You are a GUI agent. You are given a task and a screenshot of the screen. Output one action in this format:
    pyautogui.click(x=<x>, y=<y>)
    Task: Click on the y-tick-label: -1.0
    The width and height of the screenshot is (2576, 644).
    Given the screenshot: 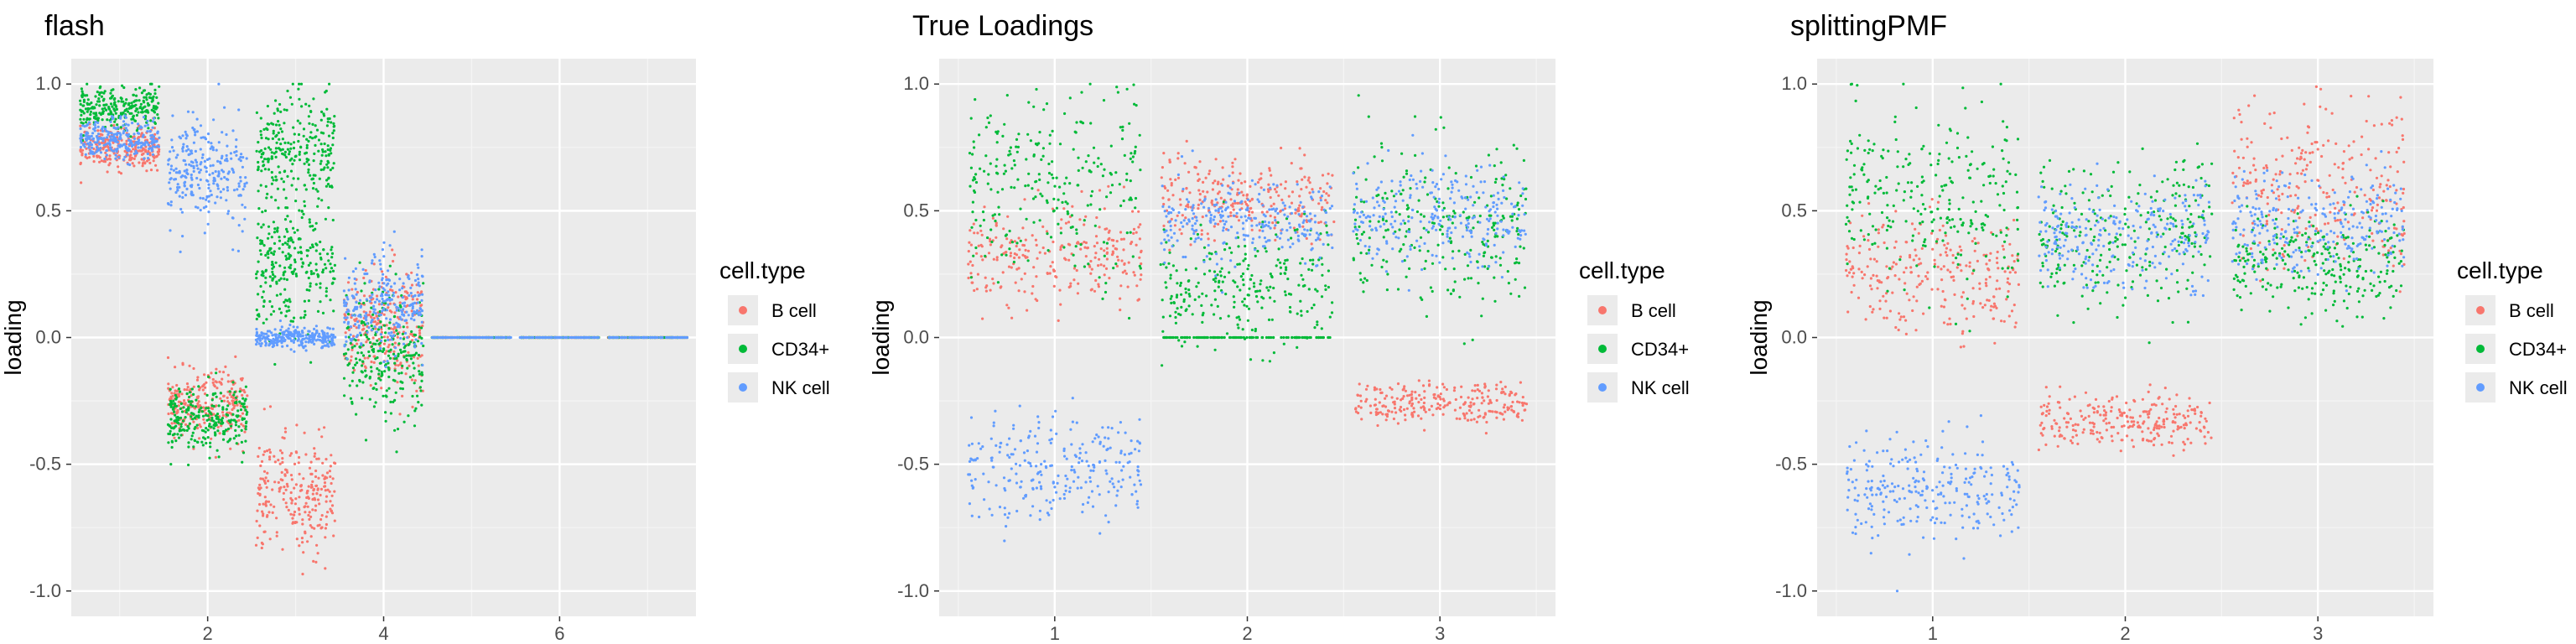 What is the action you would take?
    pyautogui.click(x=45, y=590)
    